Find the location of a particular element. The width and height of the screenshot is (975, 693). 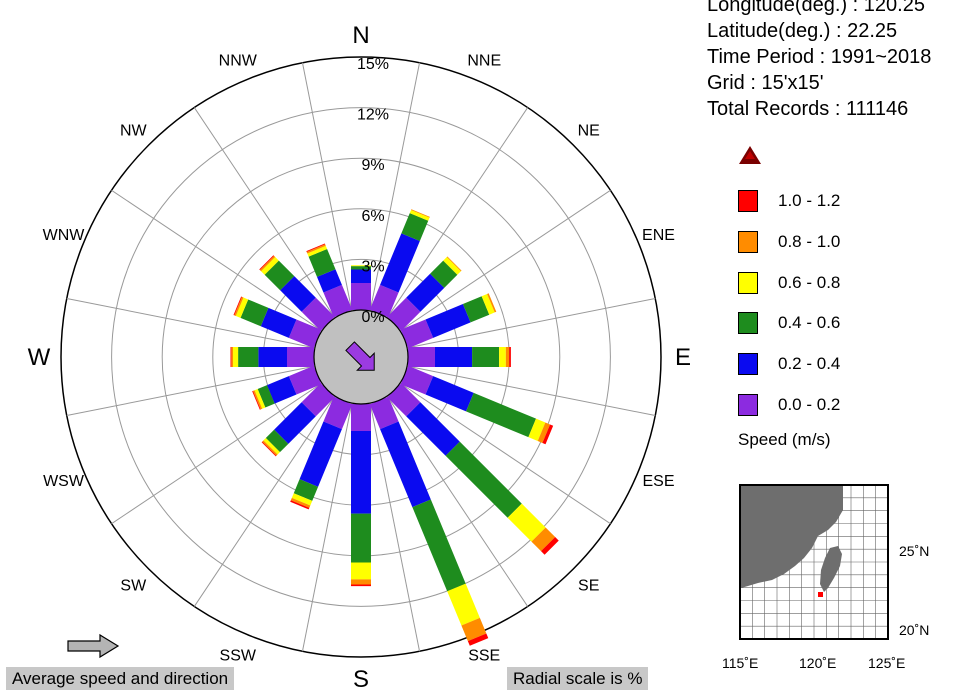

direction-label-ESE: ESE is located at coordinates (658, 481).